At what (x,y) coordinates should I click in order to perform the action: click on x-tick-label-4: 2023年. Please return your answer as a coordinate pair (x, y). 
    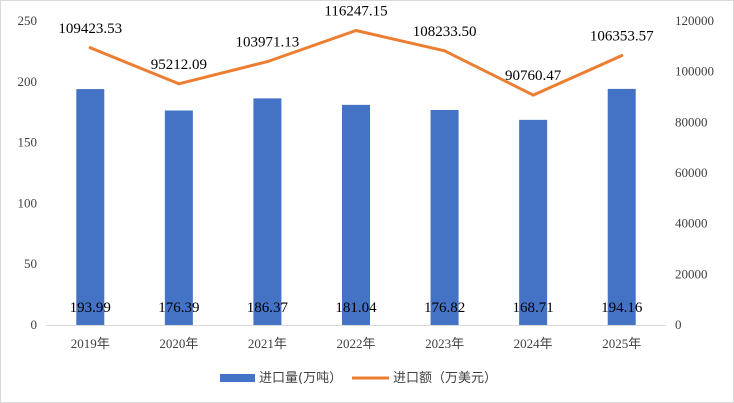
    Looking at the image, I should click on (444, 343).